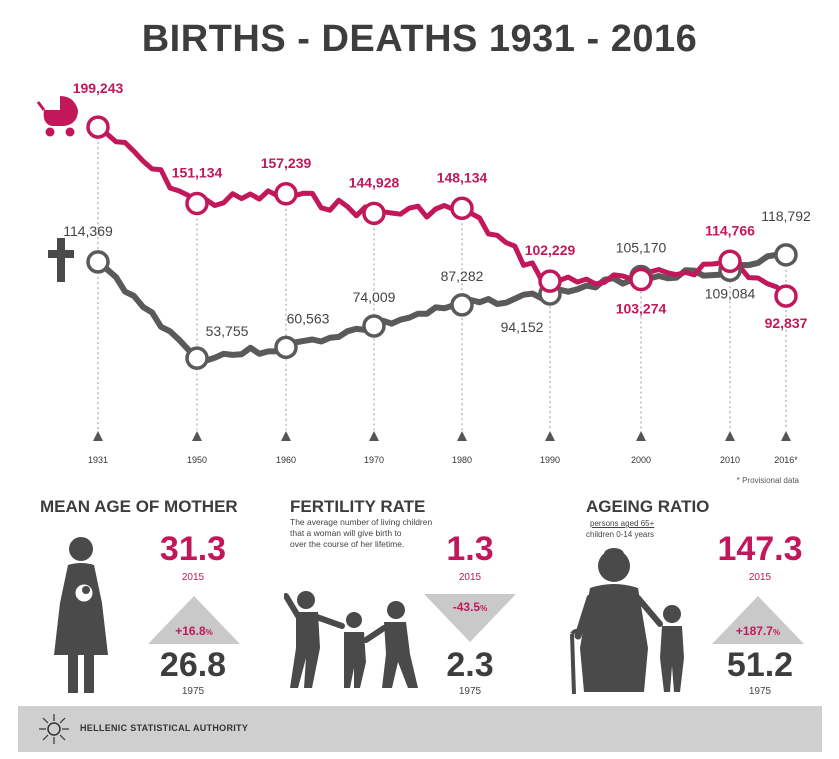 This screenshot has width=839, height=759. What do you see at coordinates (57, 116) in the screenshot?
I see `baby-carriage-icon` at bounding box center [57, 116].